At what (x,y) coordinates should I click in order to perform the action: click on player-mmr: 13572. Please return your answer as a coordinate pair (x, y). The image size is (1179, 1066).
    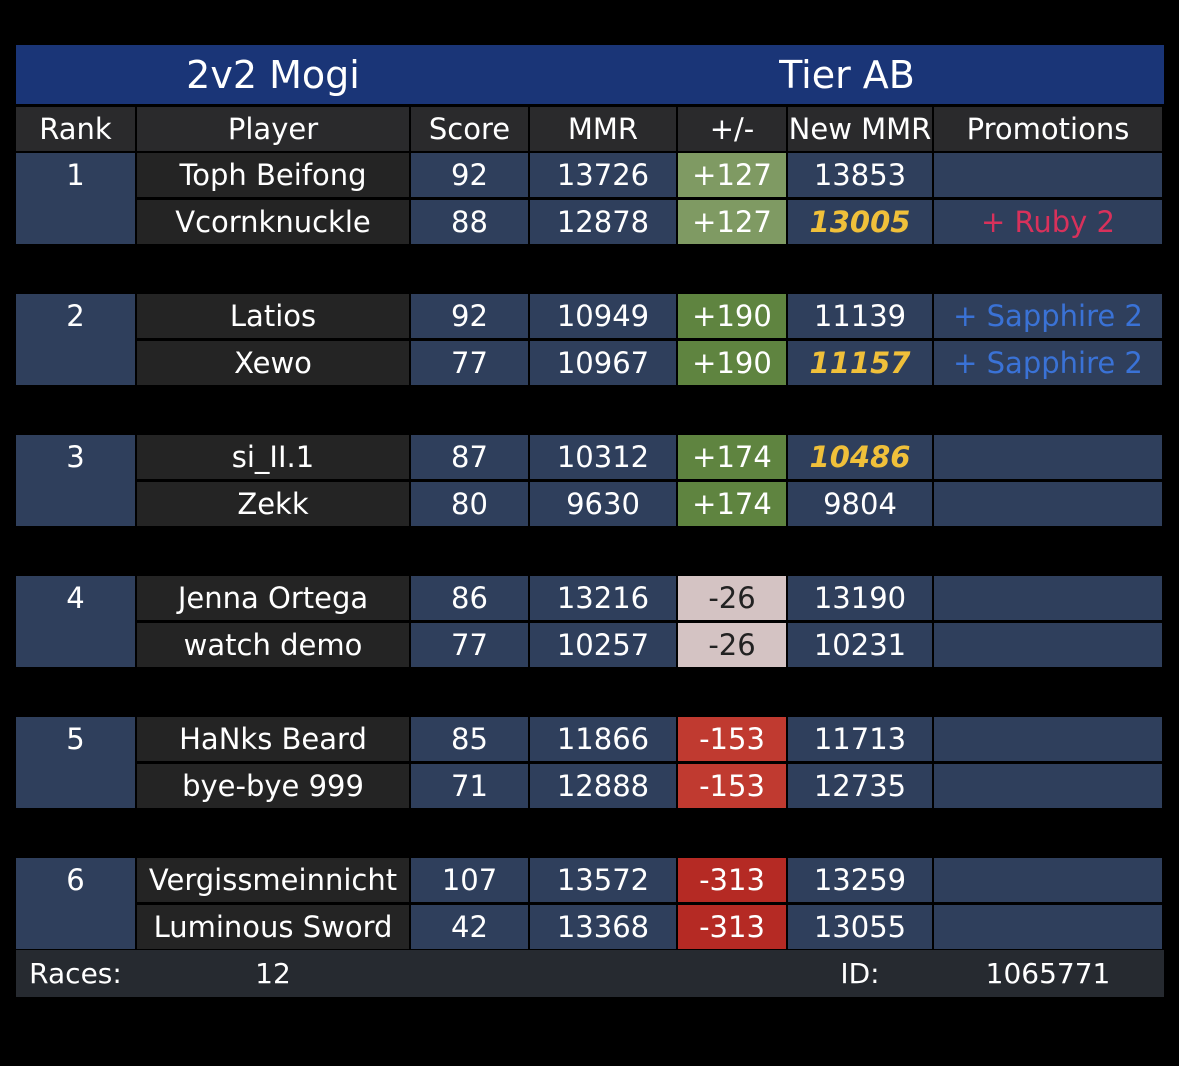
    Looking at the image, I should click on (603, 880).